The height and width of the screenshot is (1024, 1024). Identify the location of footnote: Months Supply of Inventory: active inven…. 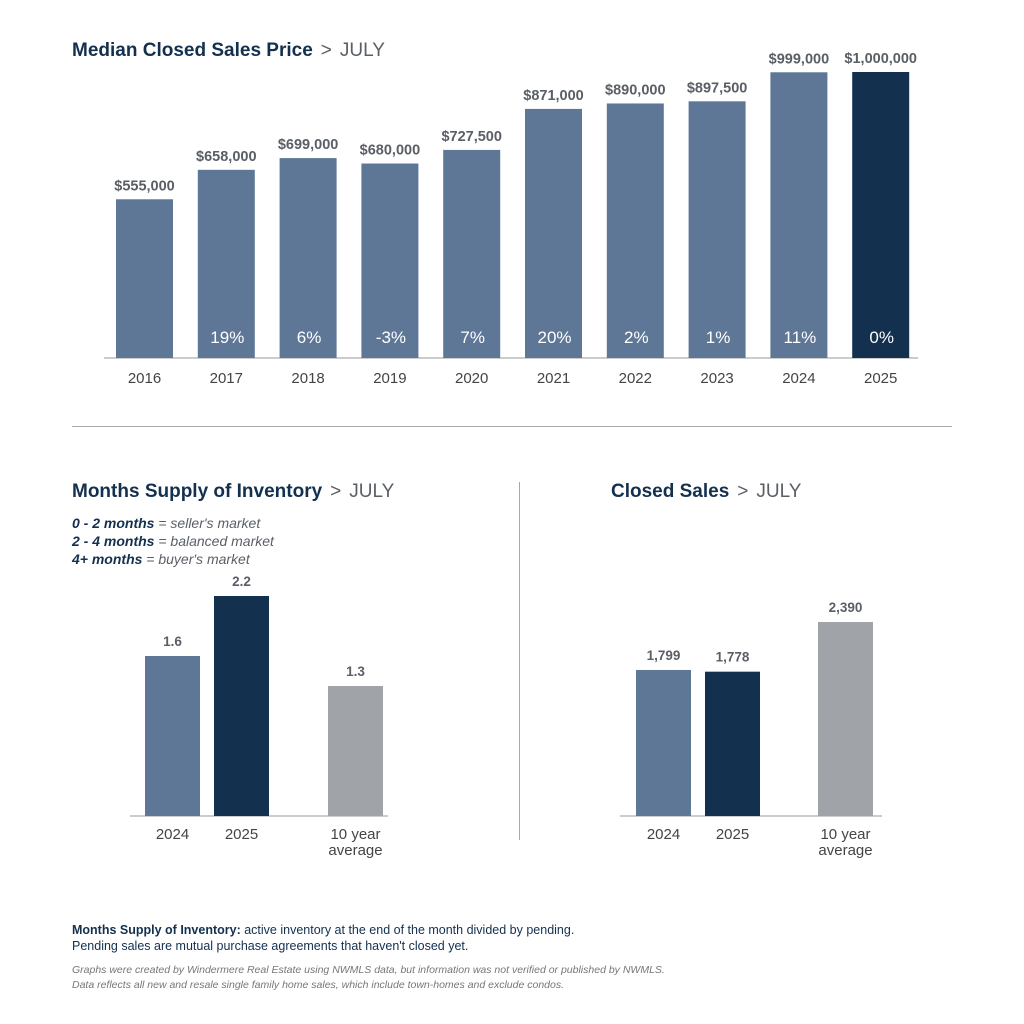
(323, 938).